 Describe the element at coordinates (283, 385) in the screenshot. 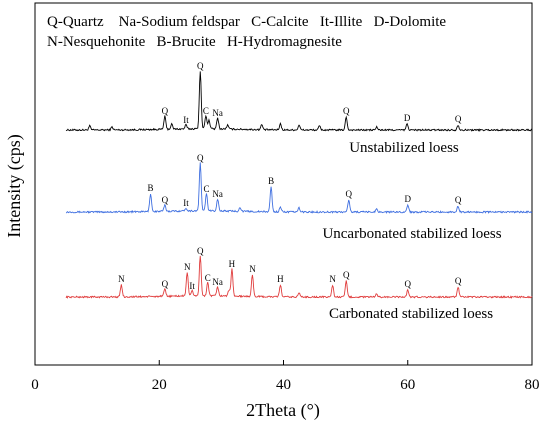

I see `x-tick-label: 40` at that location.